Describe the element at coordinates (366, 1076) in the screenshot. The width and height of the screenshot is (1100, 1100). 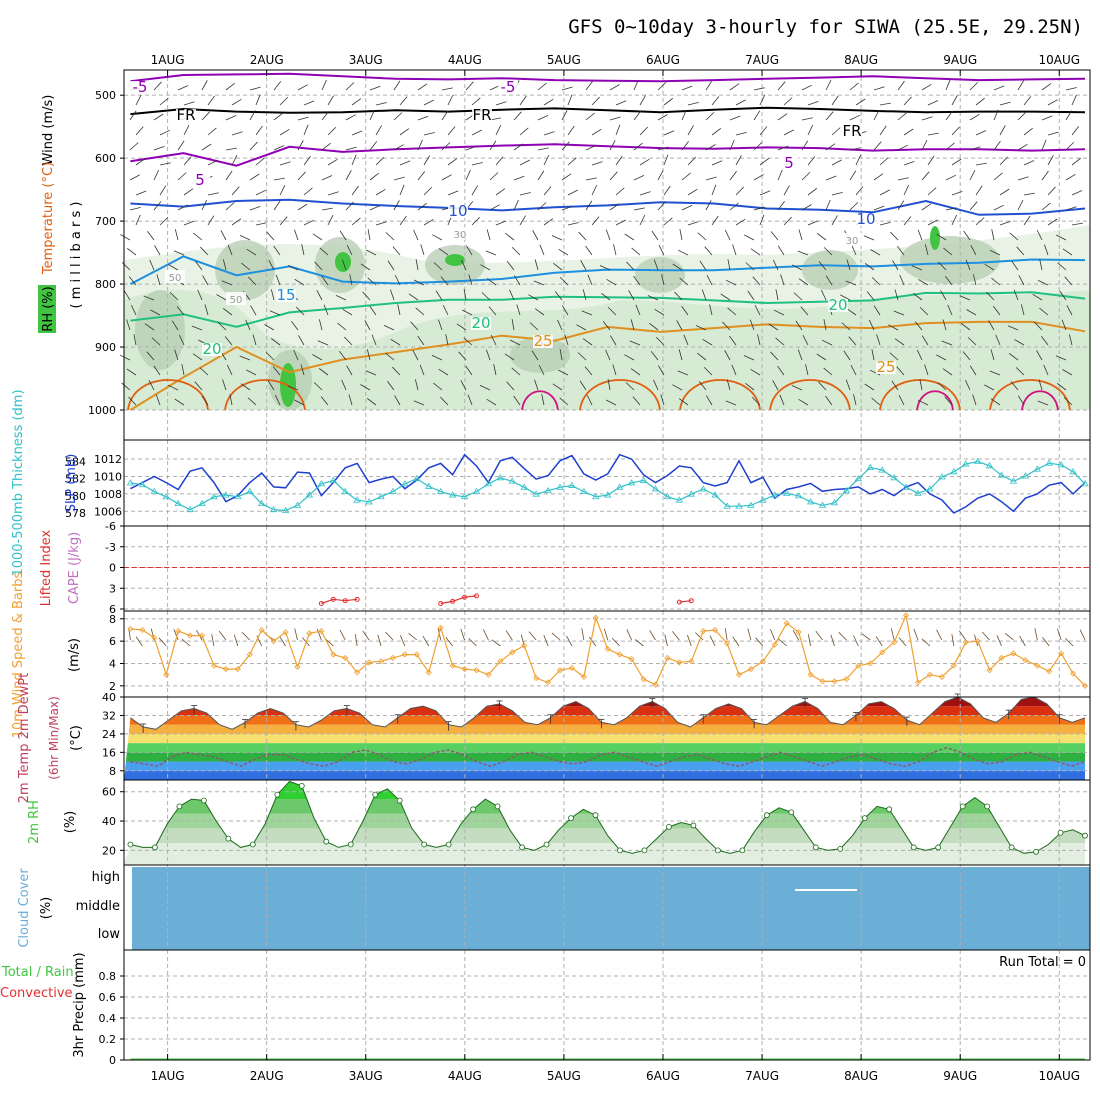
I see `bottom-day-tick-label: 3AUG` at that location.